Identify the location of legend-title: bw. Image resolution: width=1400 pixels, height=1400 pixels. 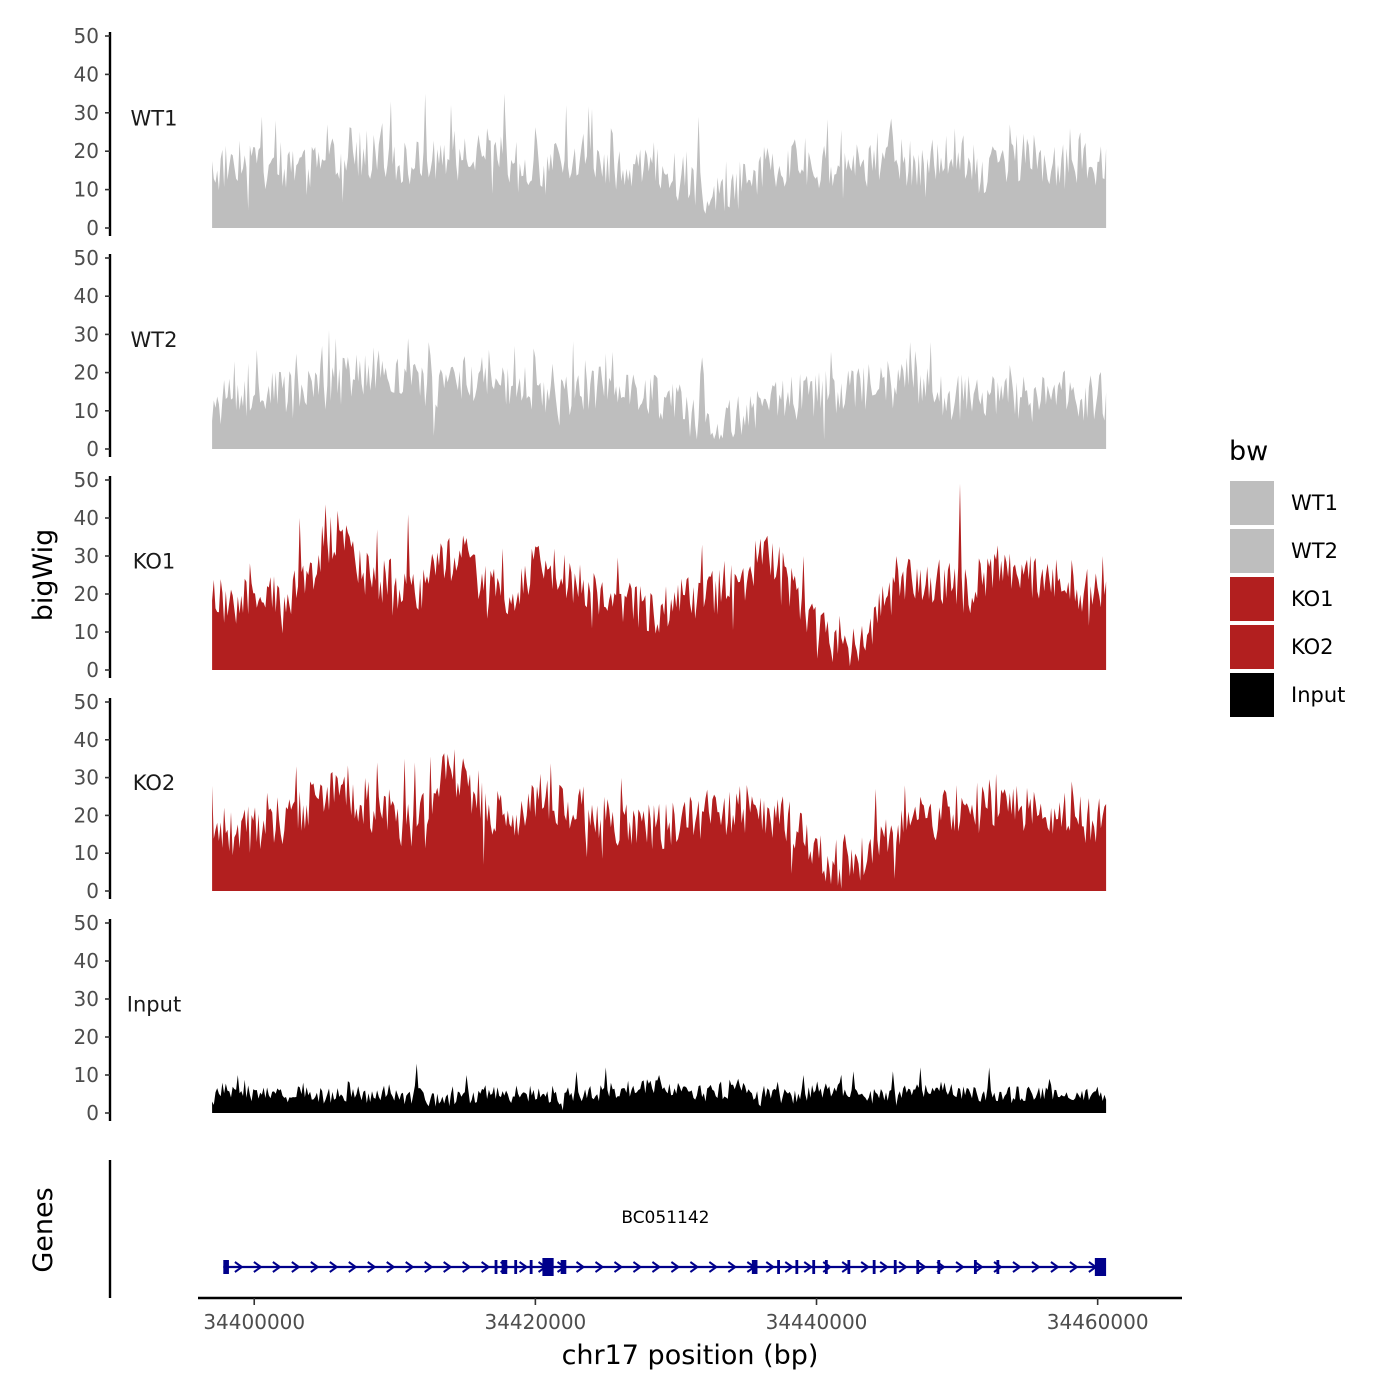
(1248, 451).